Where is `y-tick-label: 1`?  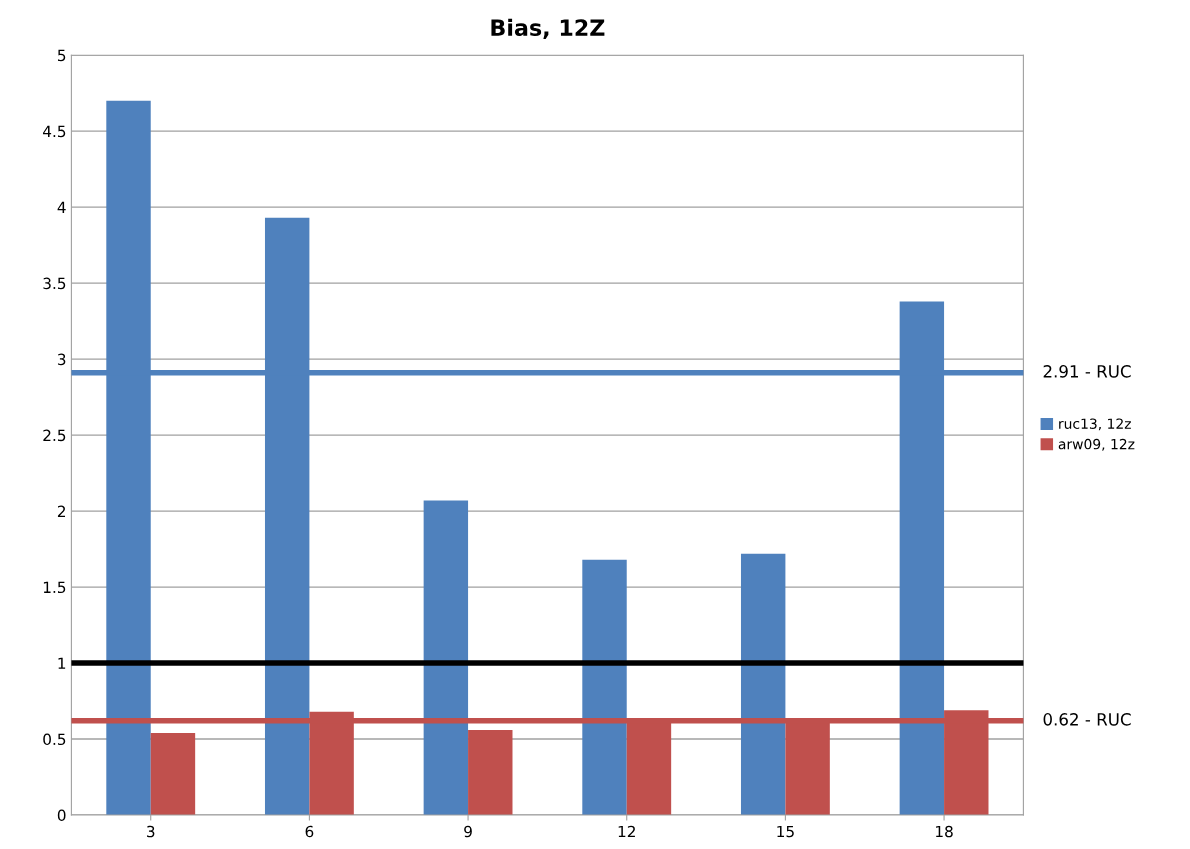
y-tick-label: 1 is located at coordinates (62, 663).